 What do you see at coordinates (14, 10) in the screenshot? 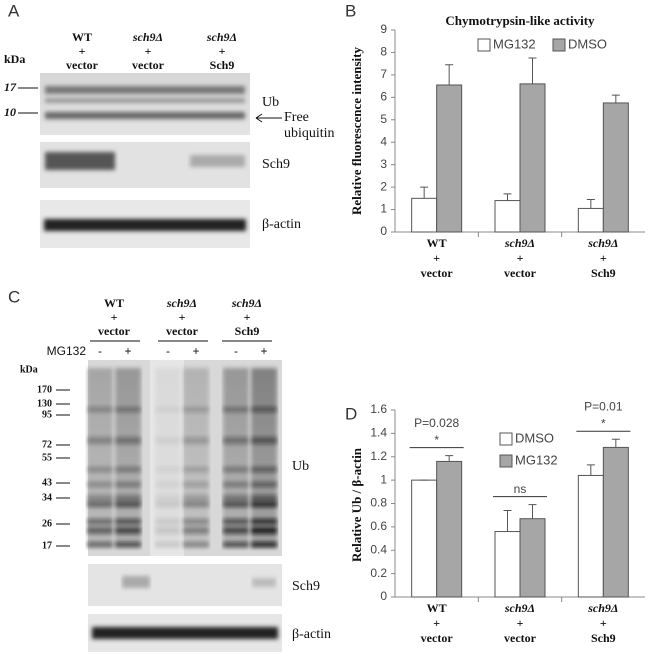
I see `panel-label: A` at bounding box center [14, 10].